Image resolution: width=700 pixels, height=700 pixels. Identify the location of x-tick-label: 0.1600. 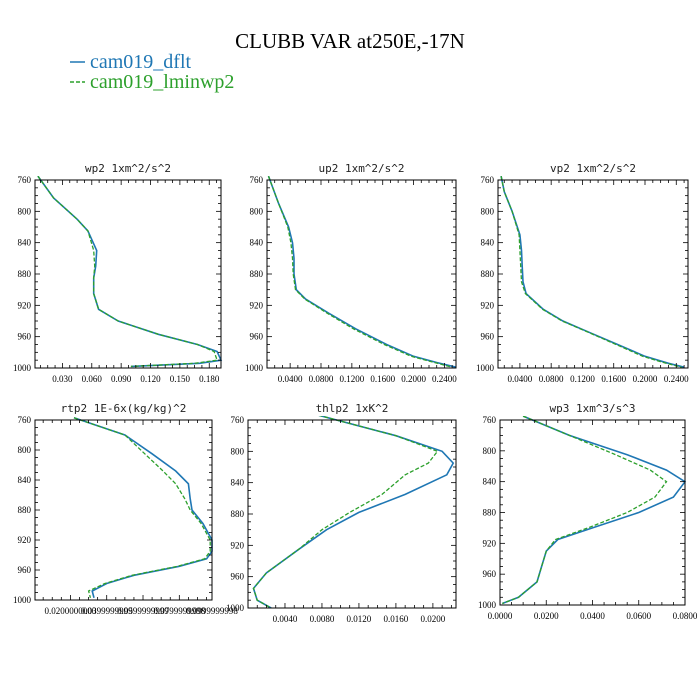
(382, 379).